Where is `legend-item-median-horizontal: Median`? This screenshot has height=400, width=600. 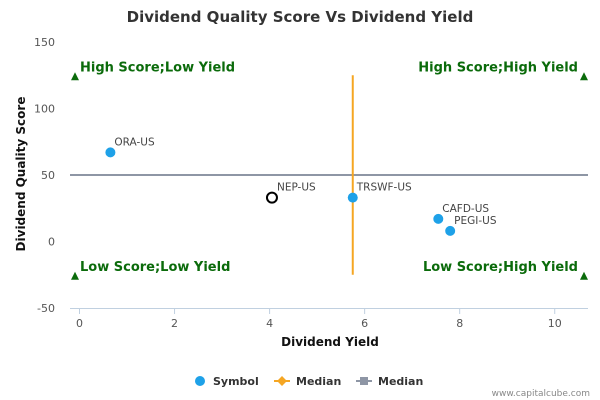 legend-item-median-horizontal: Median is located at coordinates (389, 381).